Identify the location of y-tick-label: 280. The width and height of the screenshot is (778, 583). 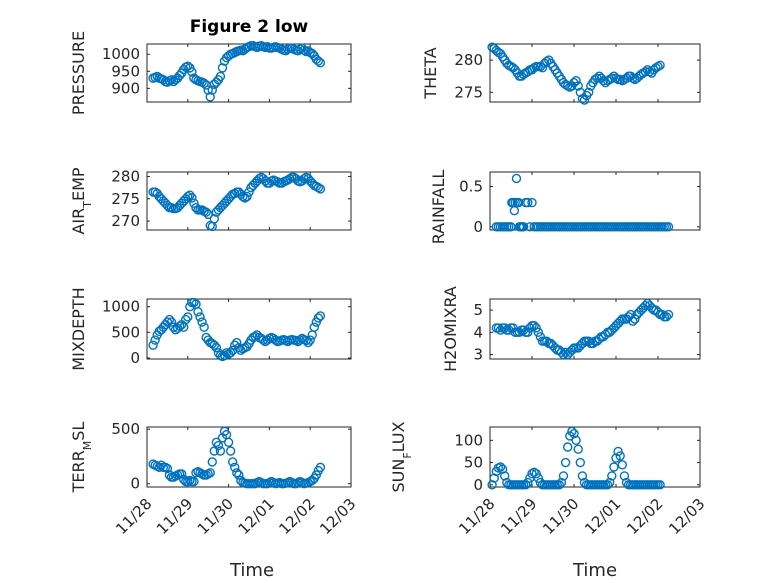
(125, 176).